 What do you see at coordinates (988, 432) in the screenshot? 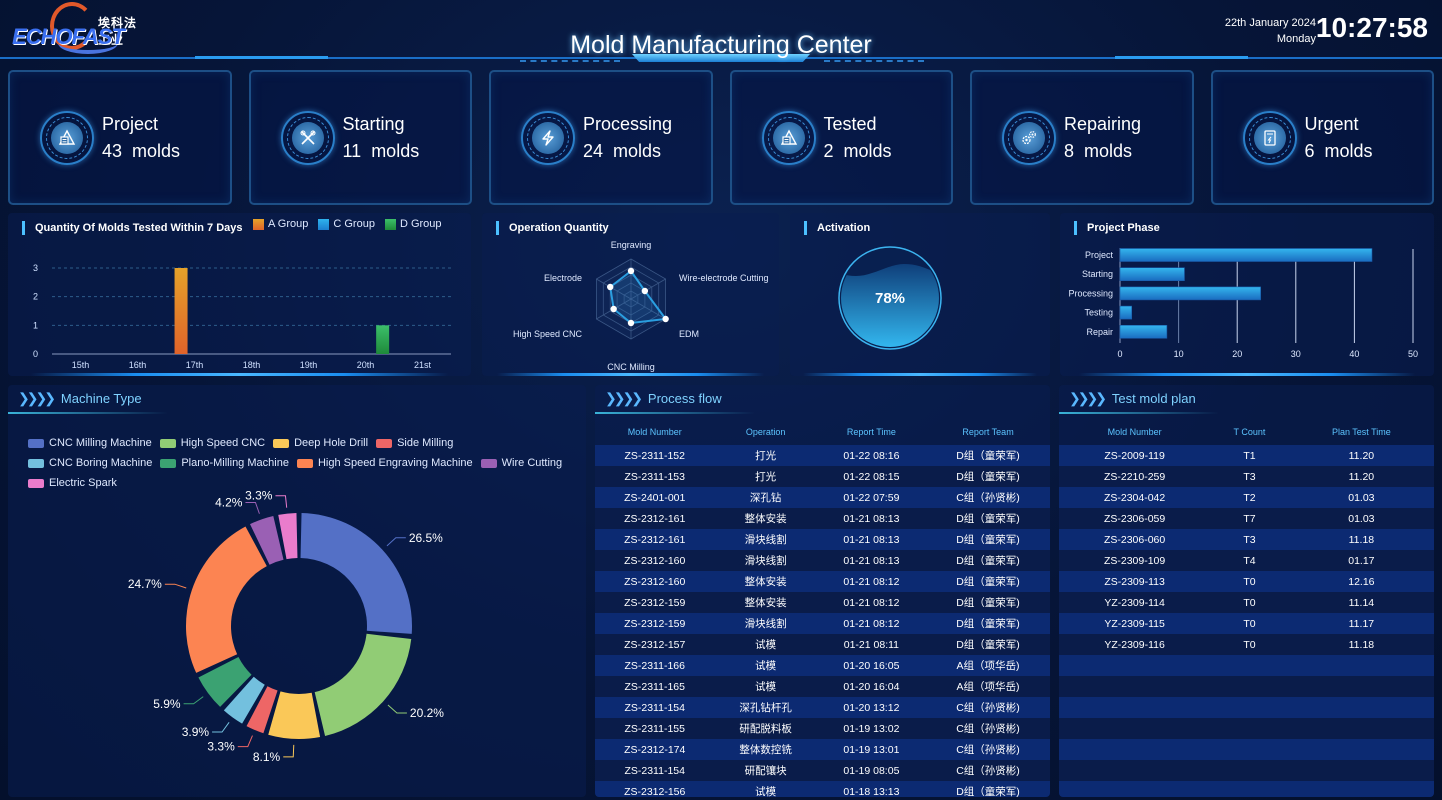
I see `column-header: Report Team` at bounding box center [988, 432].